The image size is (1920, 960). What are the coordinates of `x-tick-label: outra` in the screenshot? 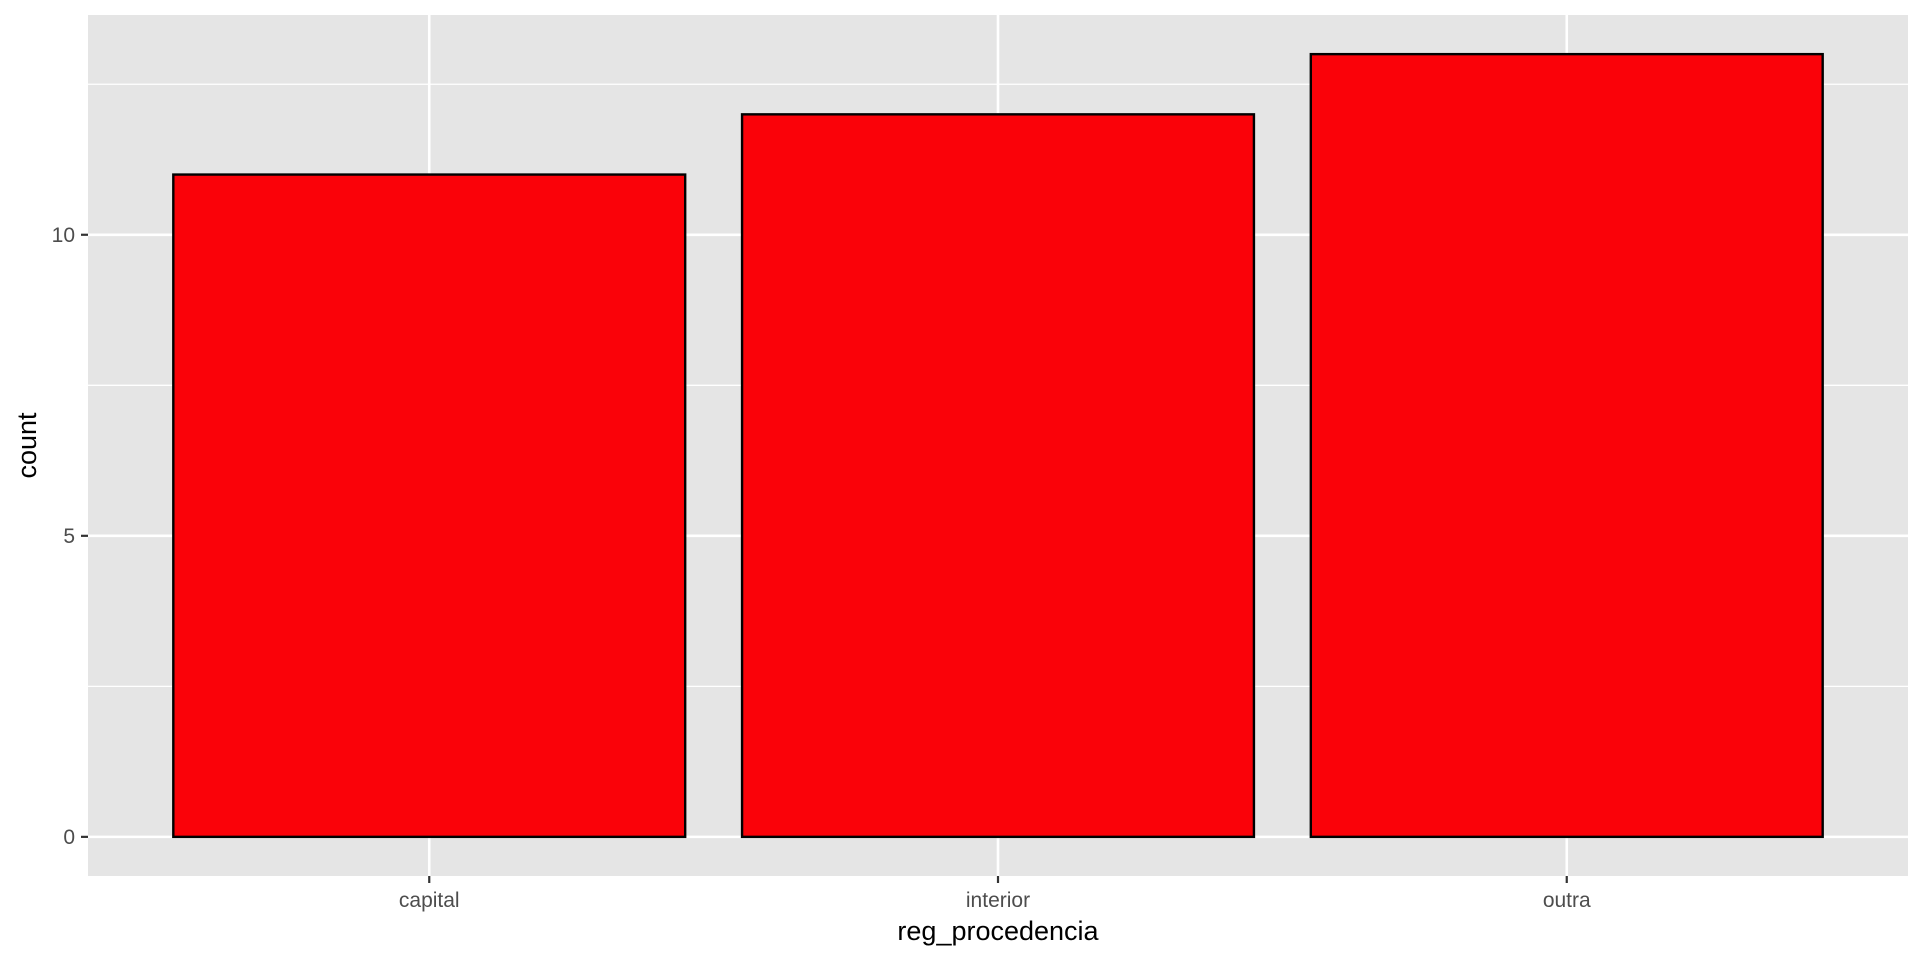 It's located at (1567, 900).